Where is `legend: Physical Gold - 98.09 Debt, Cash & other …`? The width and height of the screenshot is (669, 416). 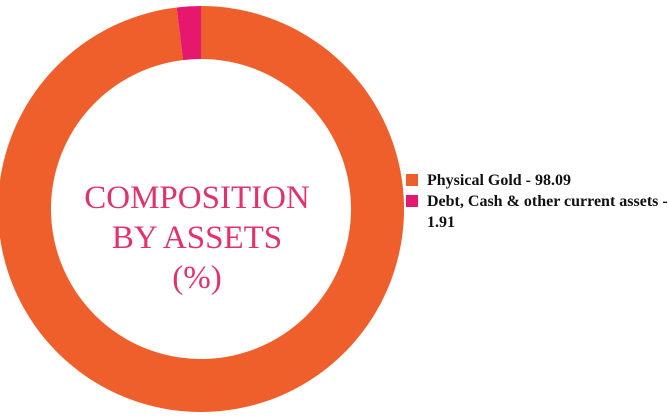
legend: Physical Gold - 98.09 Debt, Cash & other … is located at coordinates (537, 201).